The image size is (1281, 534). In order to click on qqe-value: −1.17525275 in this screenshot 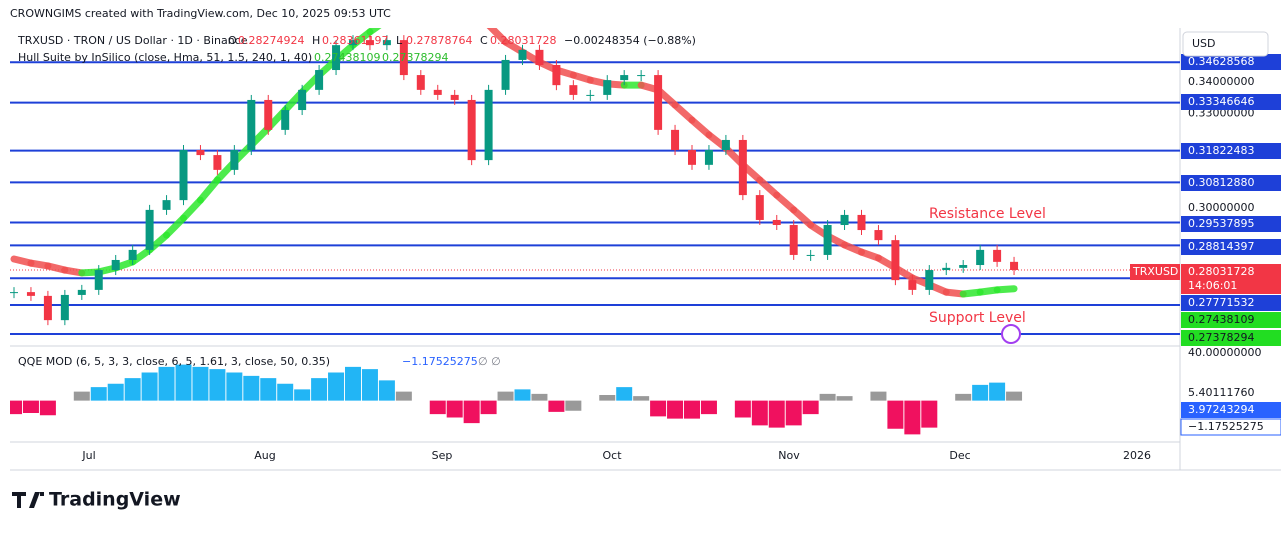, I will do `click(440, 361)`.